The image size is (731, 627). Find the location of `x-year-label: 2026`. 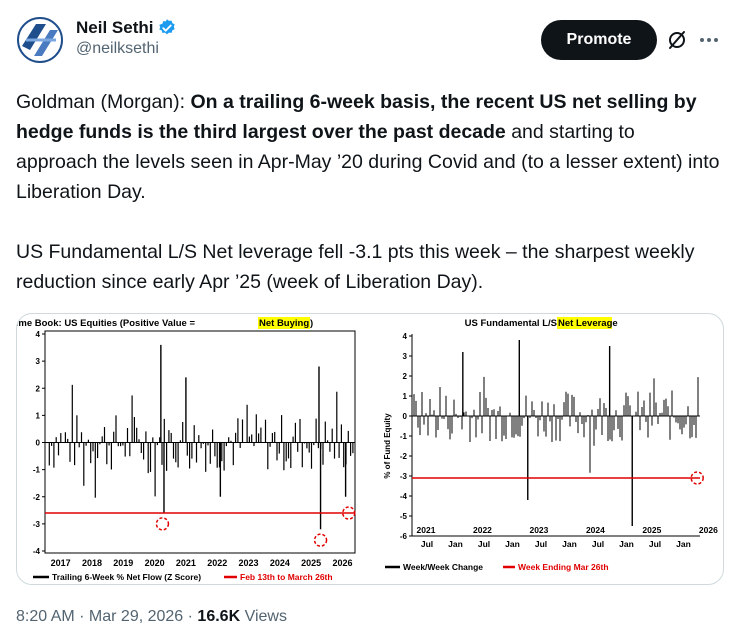

x-year-label: 2026 is located at coordinates (708, 530).